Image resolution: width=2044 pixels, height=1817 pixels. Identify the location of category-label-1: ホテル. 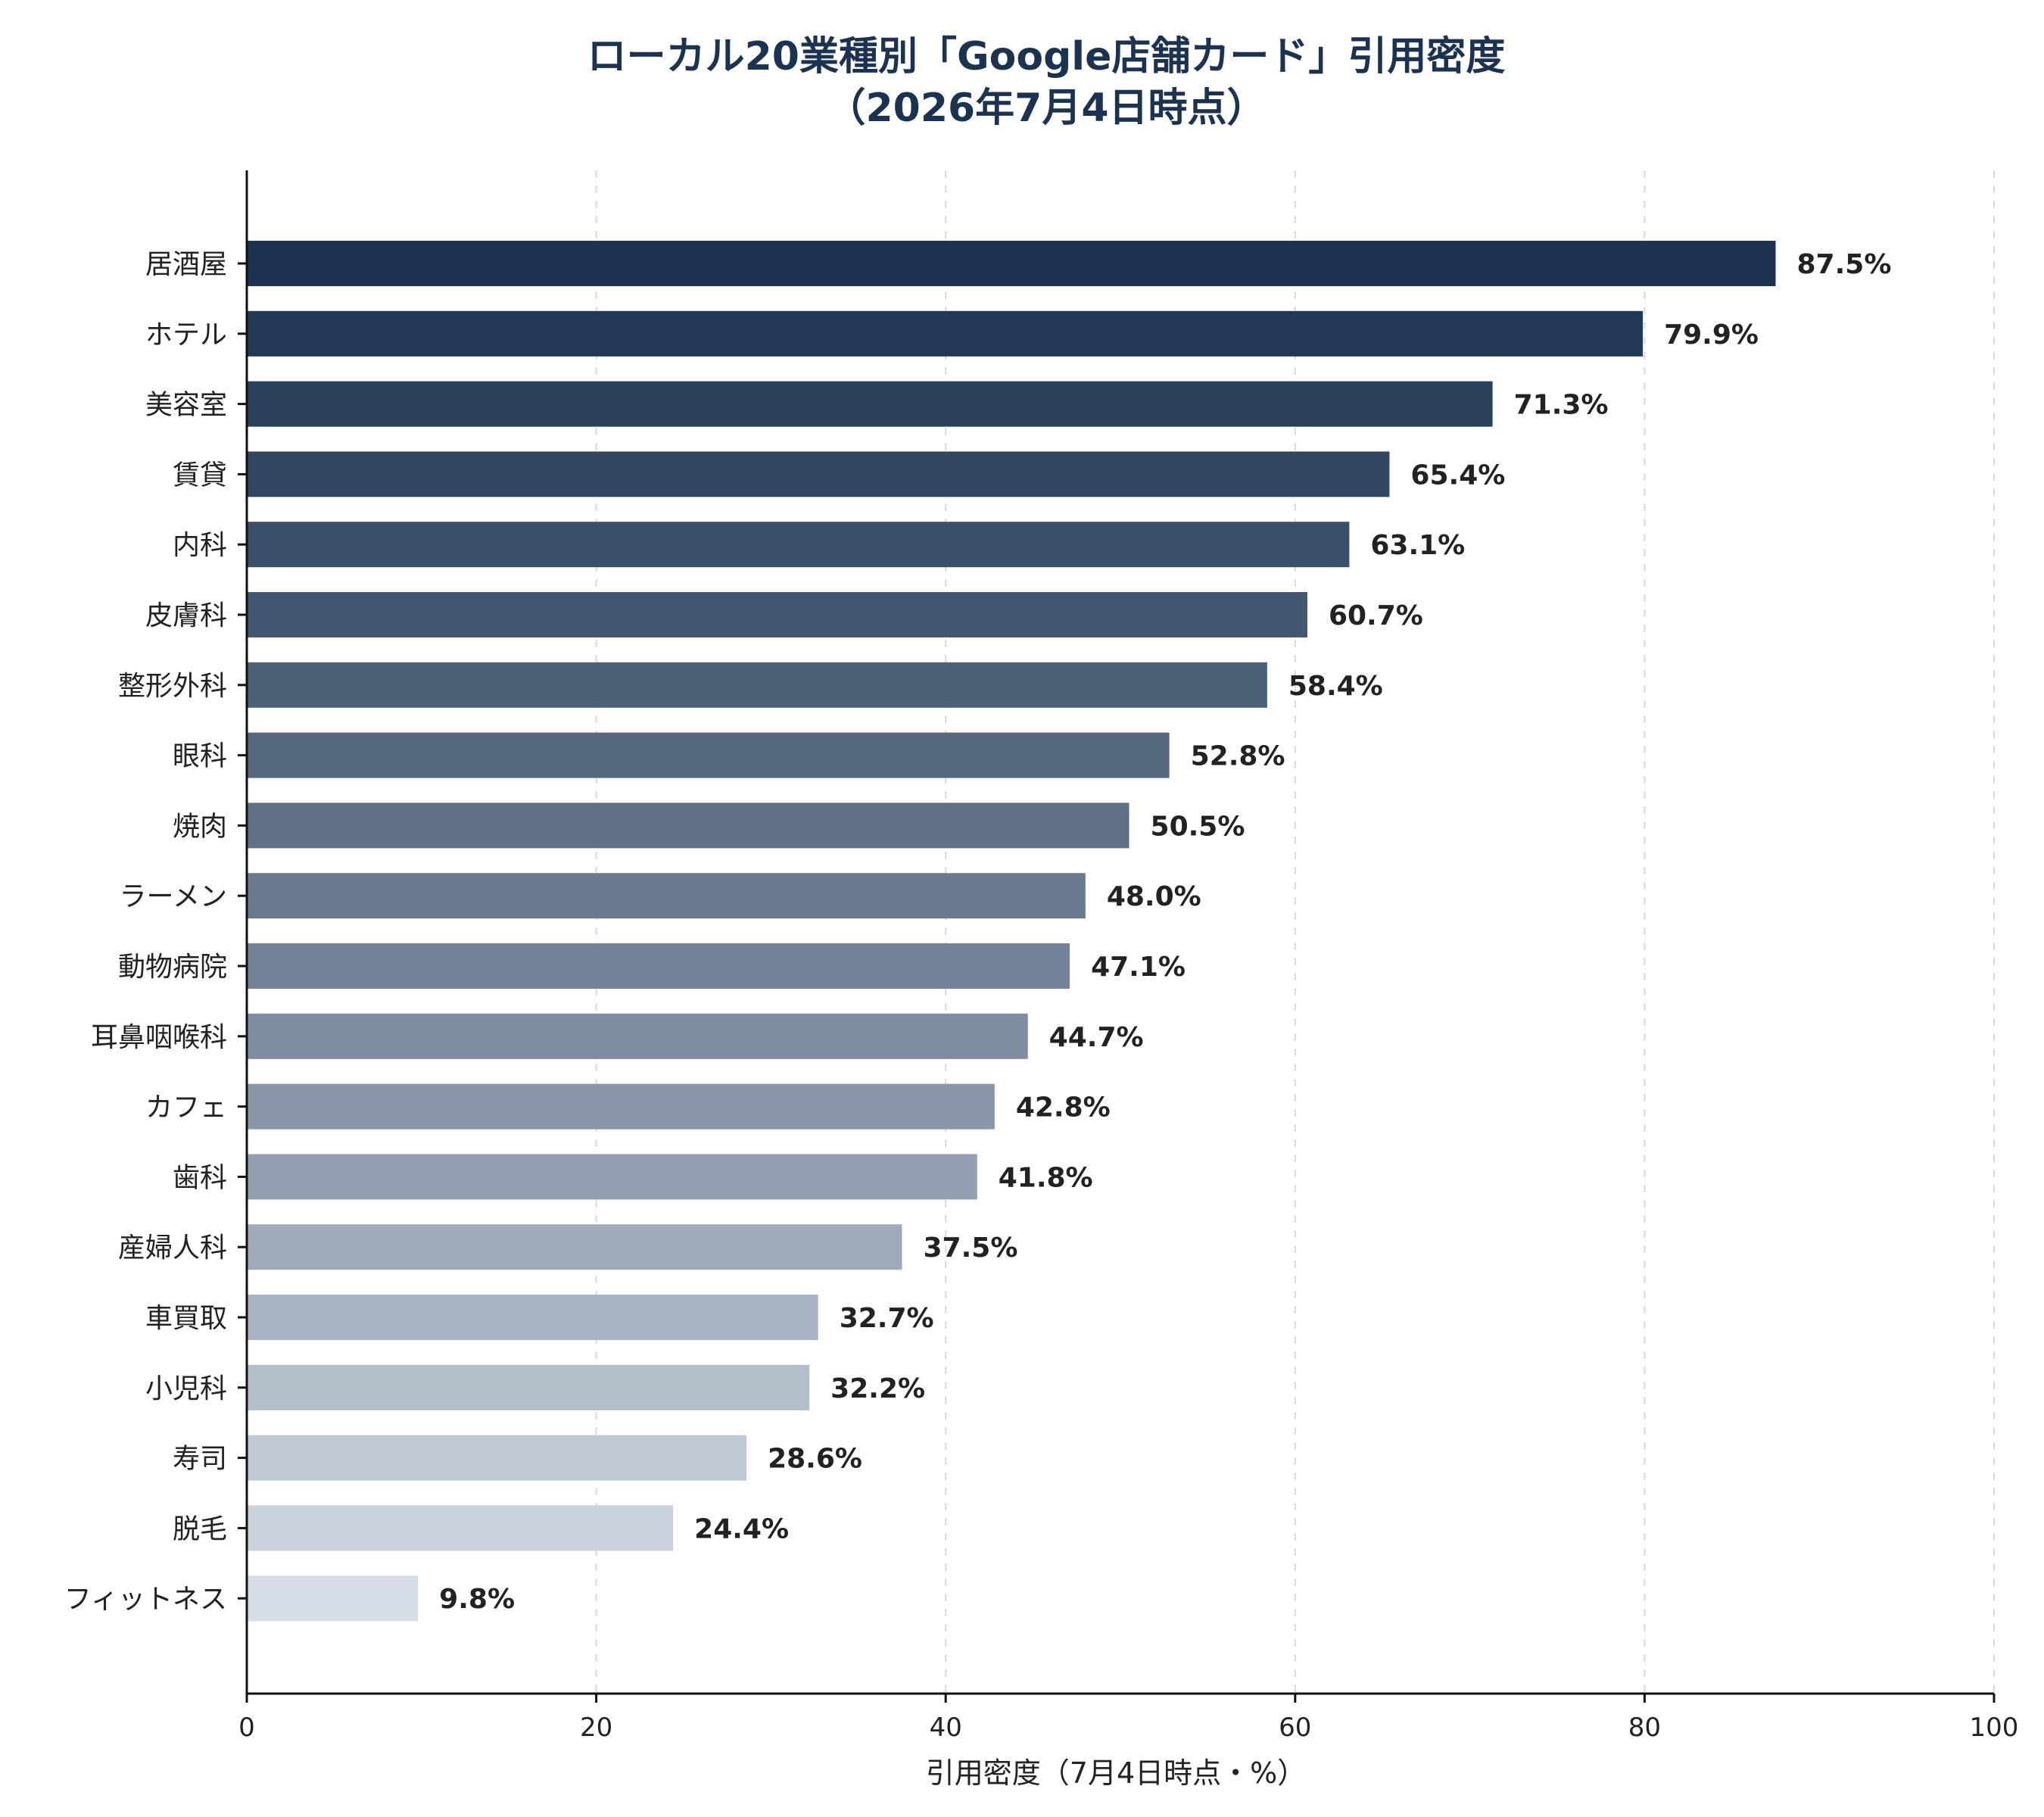
(186, 335).